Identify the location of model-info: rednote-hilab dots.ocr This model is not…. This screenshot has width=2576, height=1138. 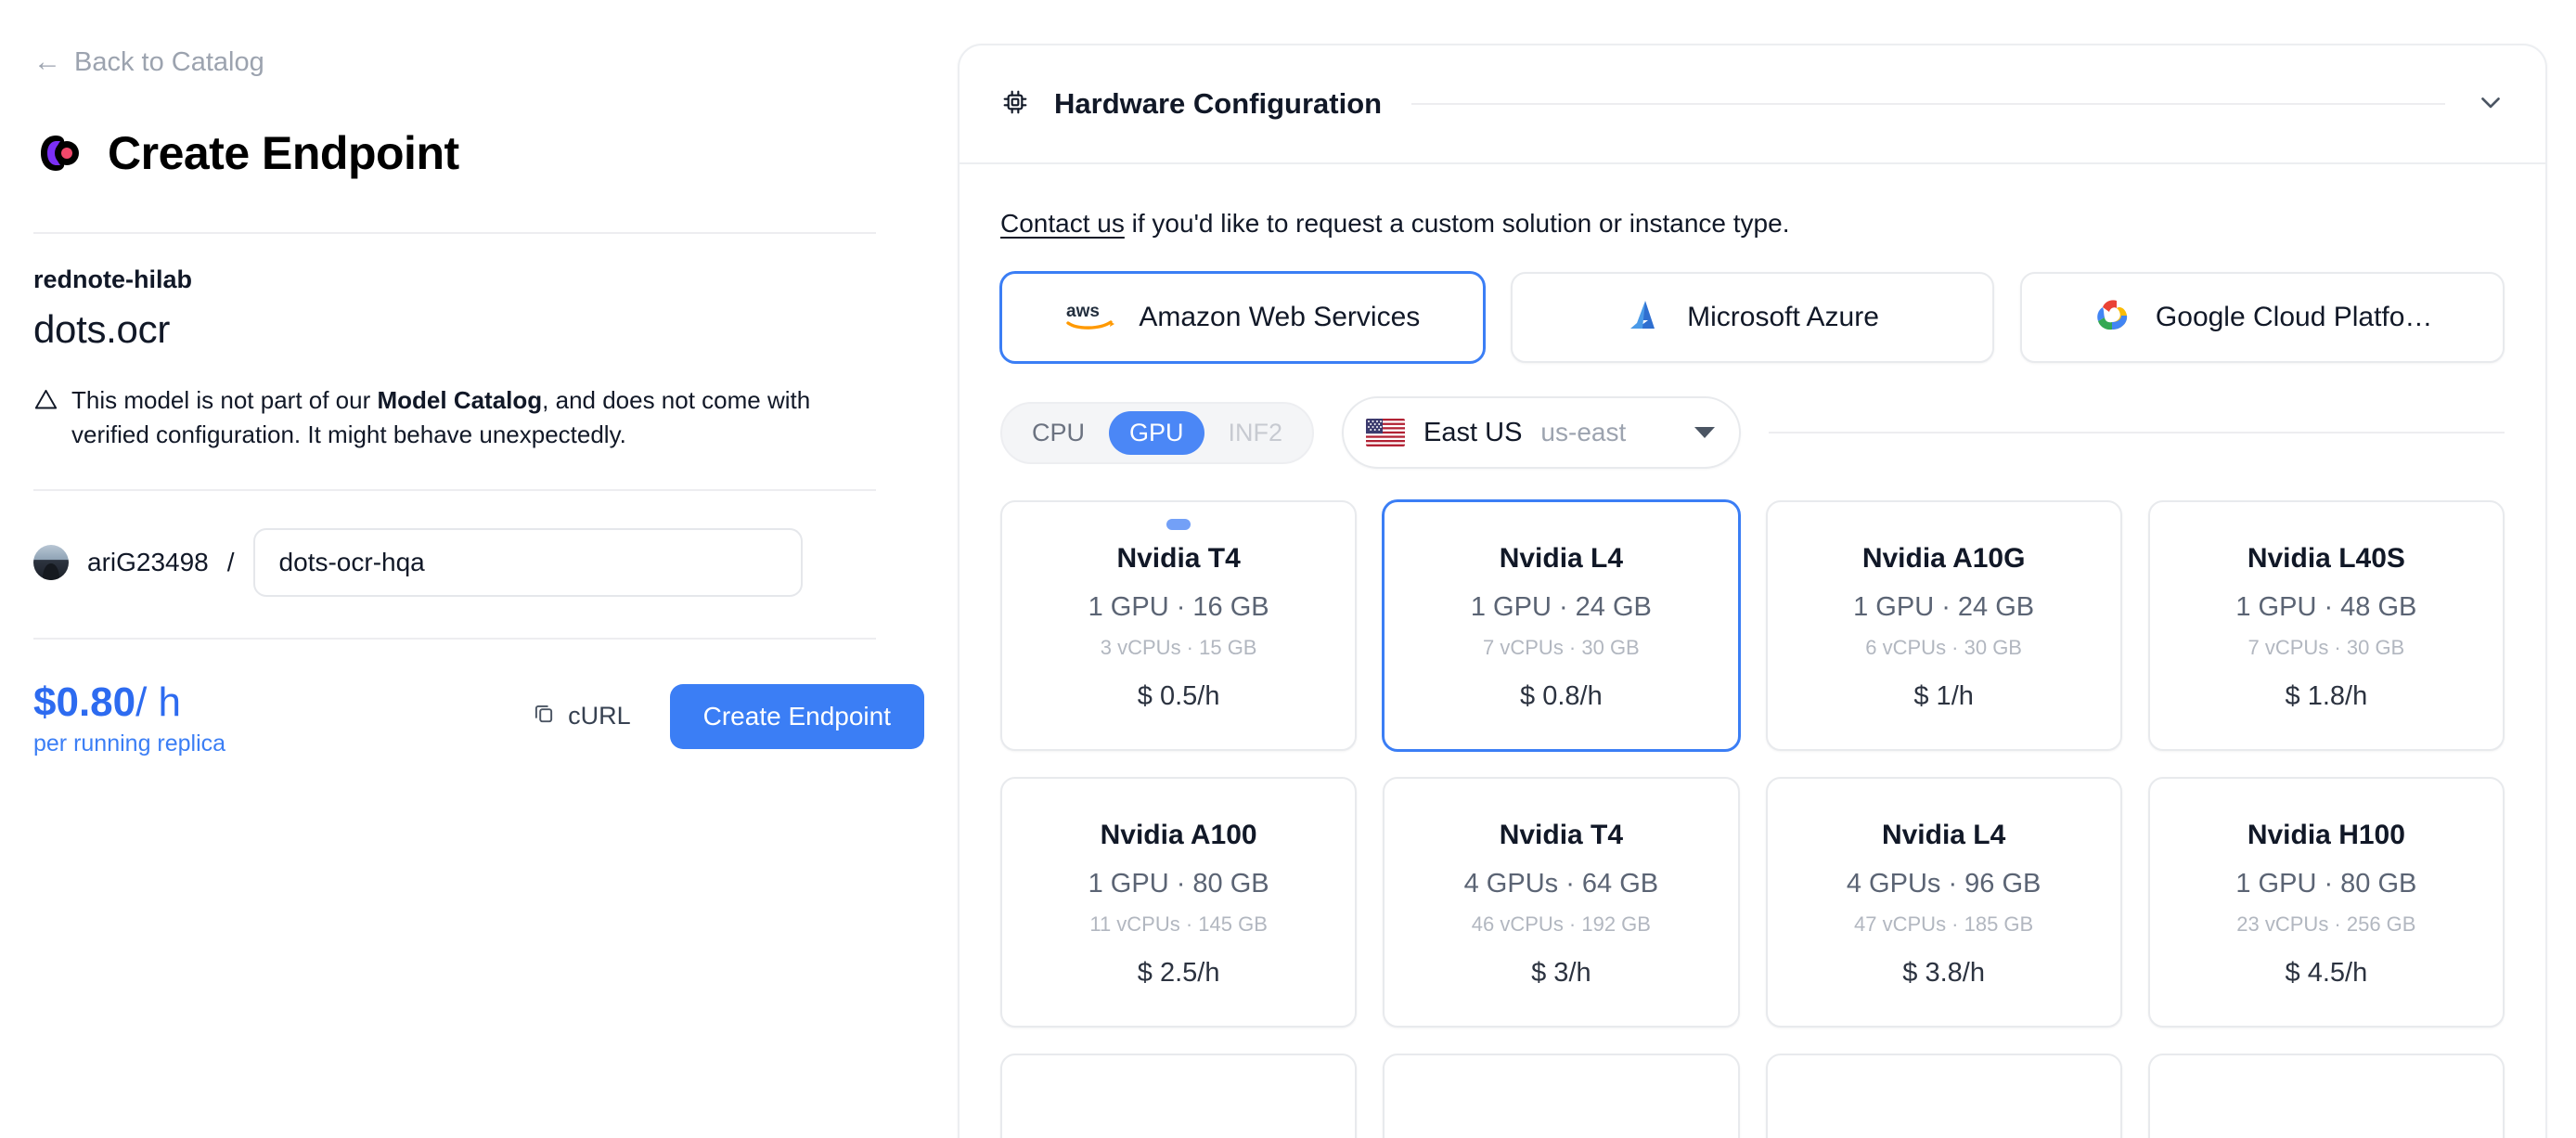
(495, 343).